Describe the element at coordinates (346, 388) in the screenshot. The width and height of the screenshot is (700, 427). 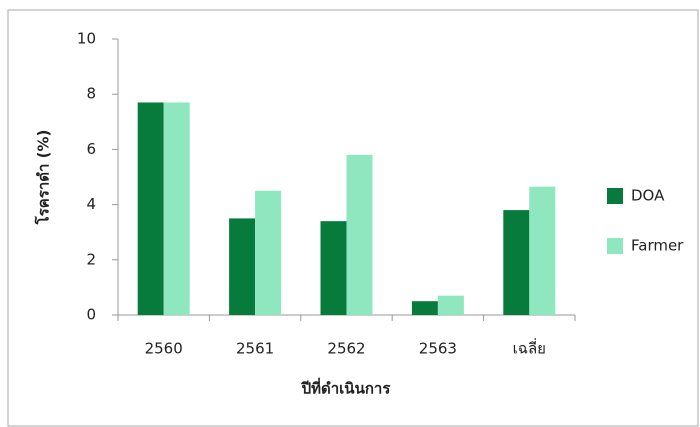
I see `x-axis-label: ปีที่ดำเนินการ` at that location.